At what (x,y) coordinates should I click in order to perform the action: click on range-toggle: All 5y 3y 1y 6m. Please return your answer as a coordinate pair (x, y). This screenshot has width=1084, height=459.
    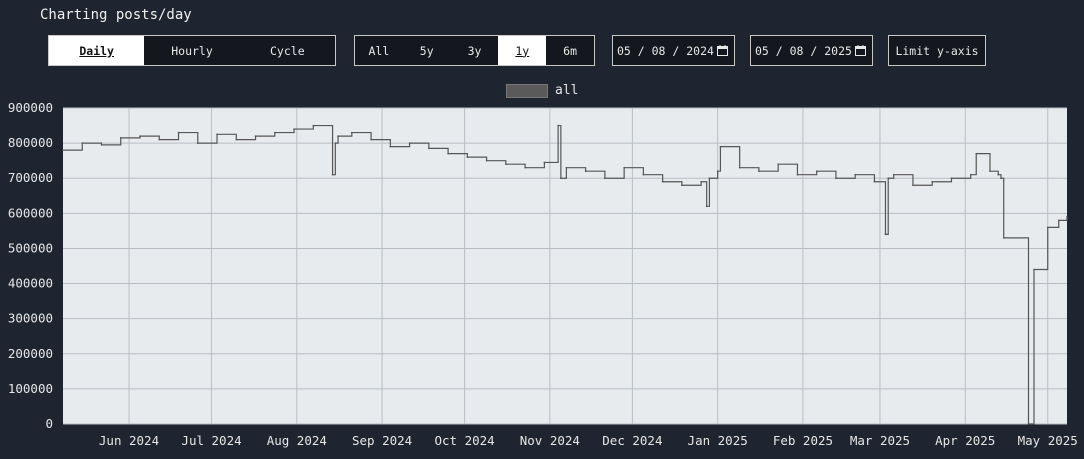
    Looking at the image, I should click on (474, 50).